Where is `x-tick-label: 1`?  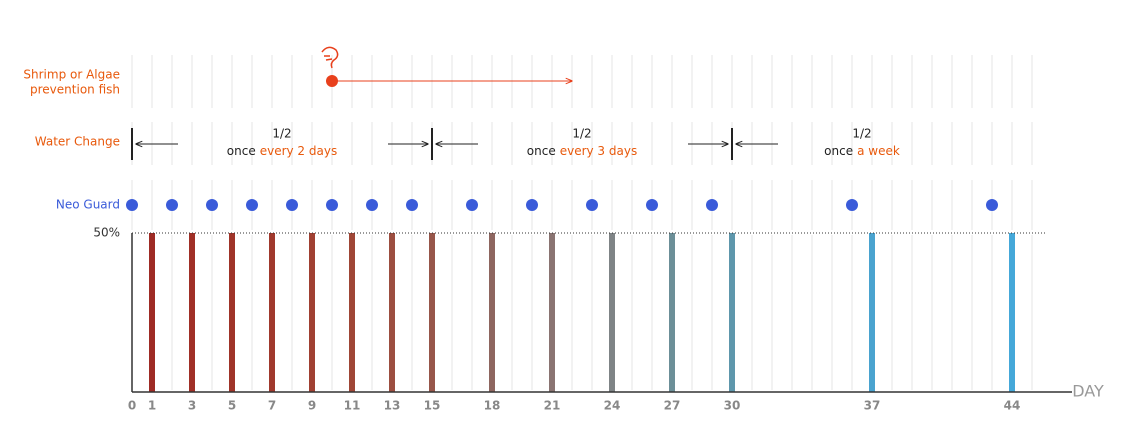 x-tick-label: 1 is located at coordinates (152, 406).